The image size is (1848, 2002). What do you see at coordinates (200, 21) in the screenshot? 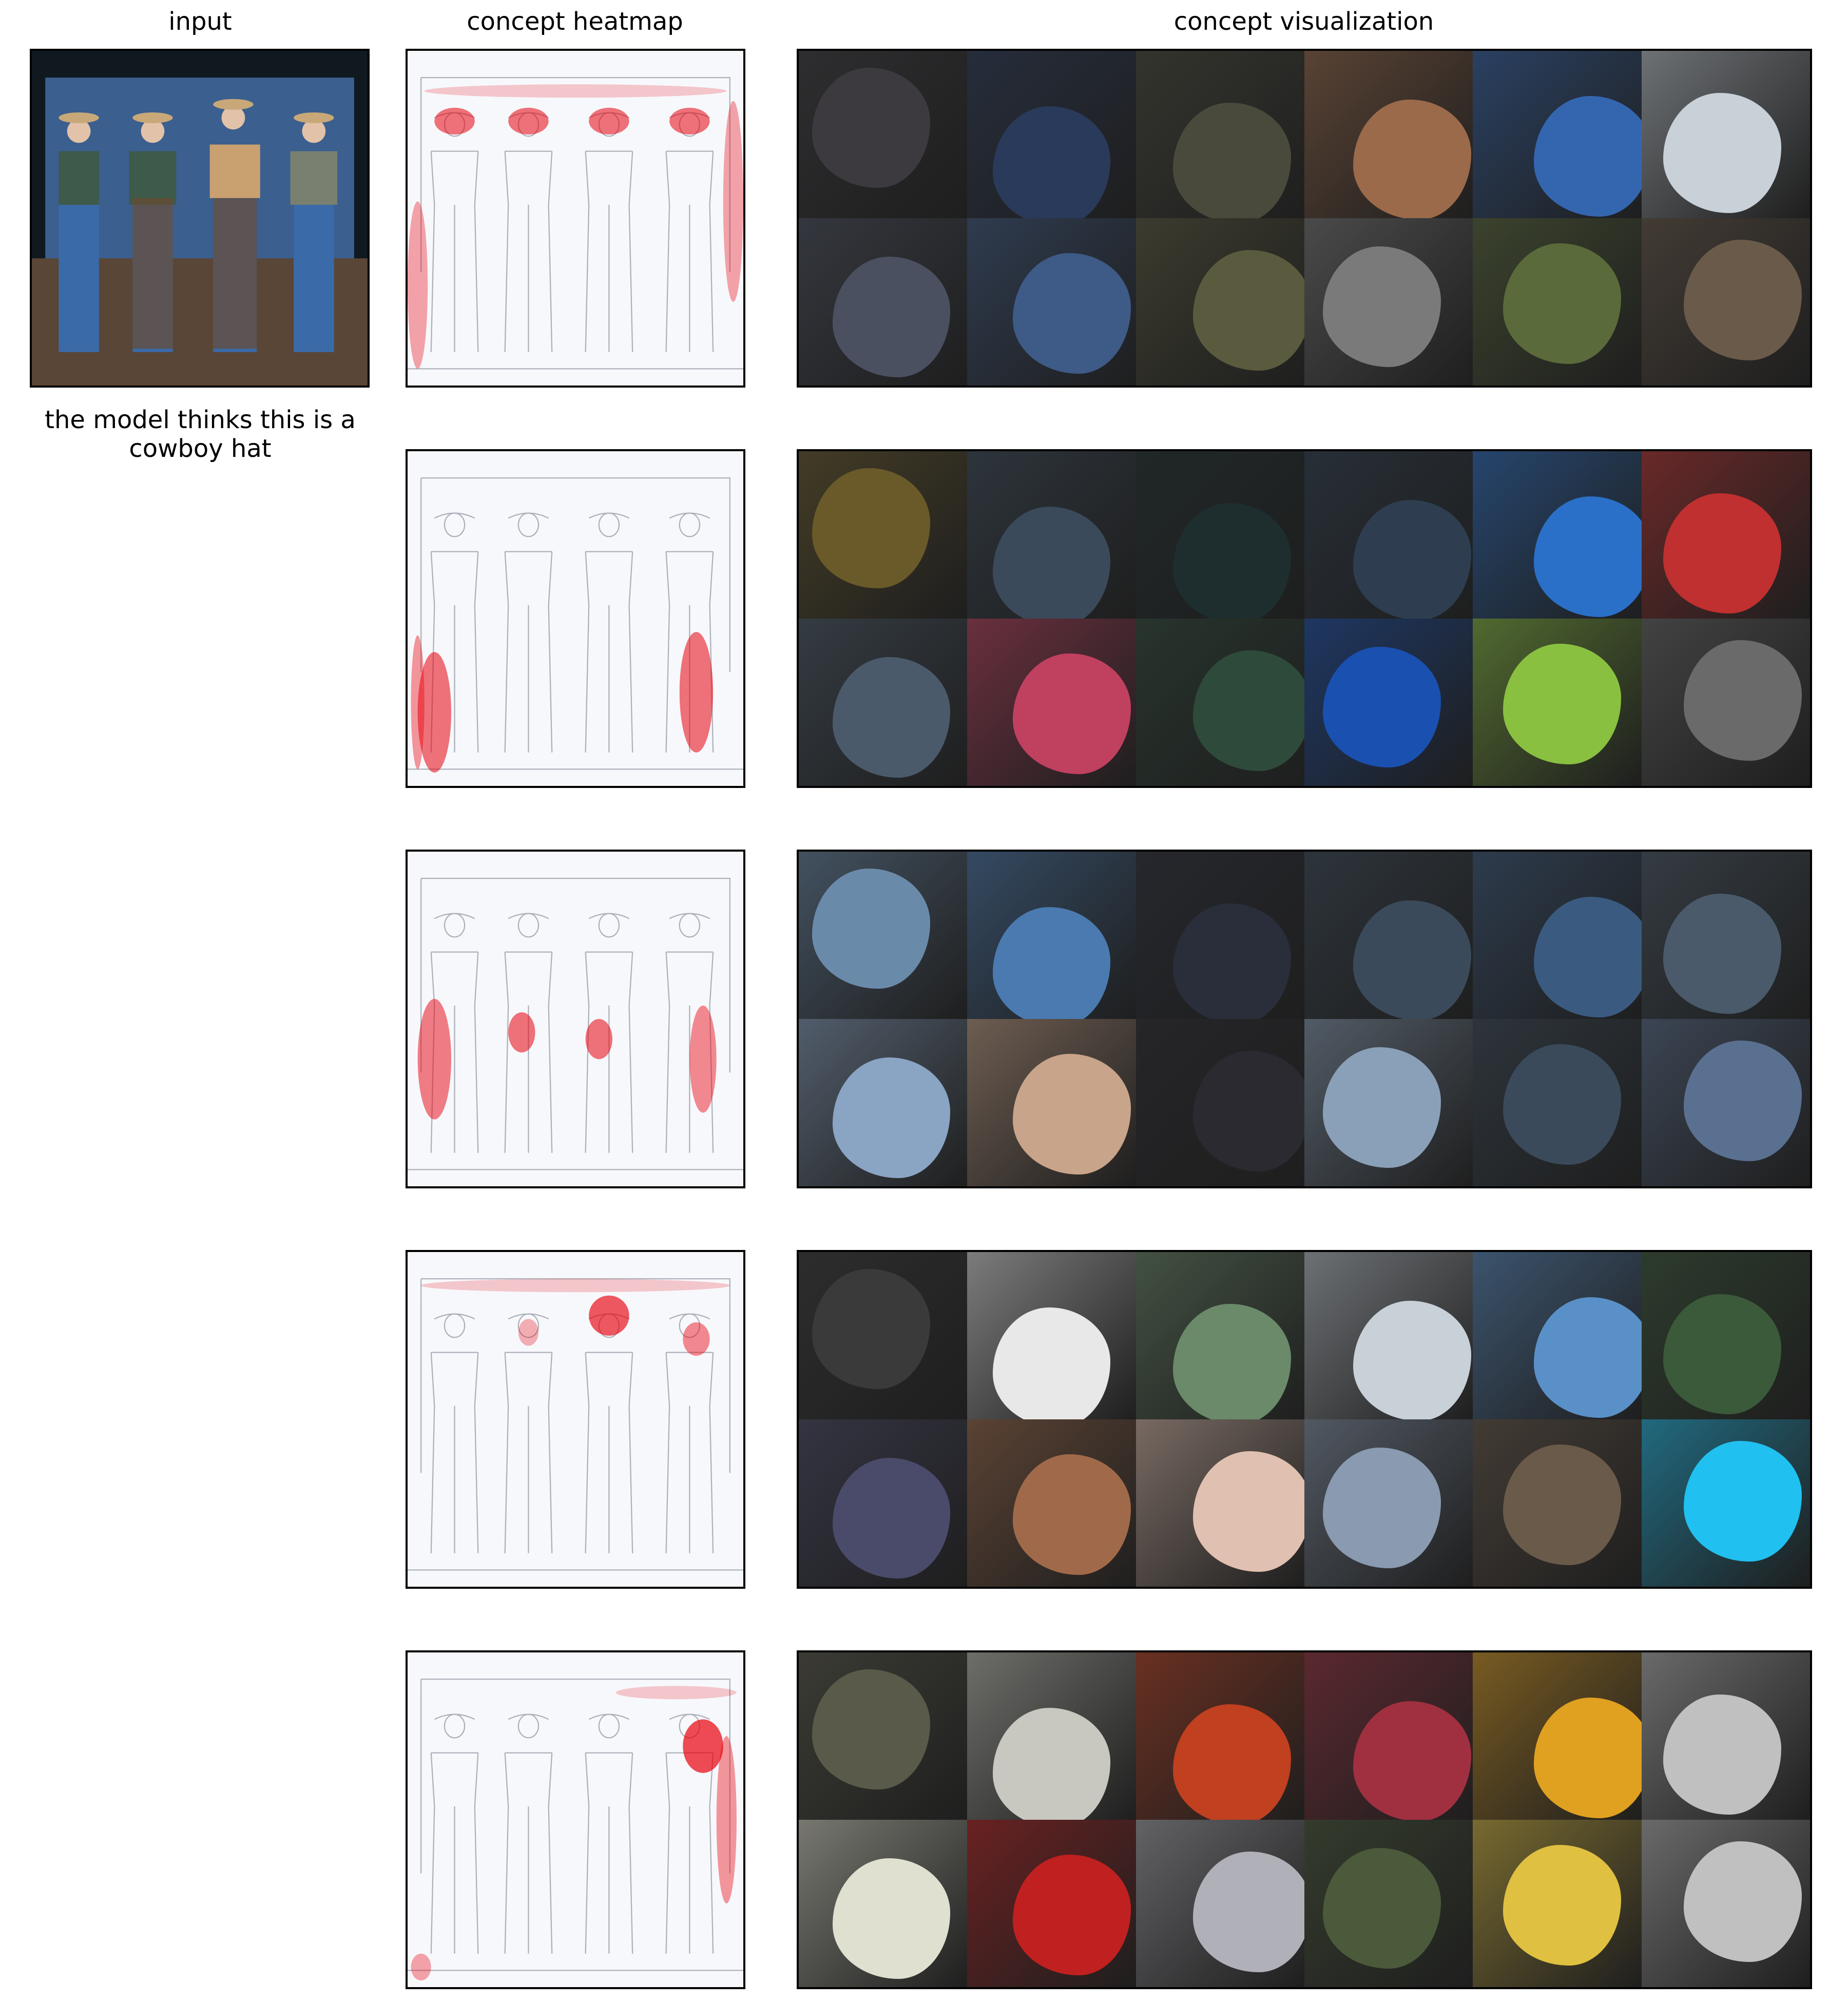
I see `input-column-title: input` at bounding box center [200, 21].